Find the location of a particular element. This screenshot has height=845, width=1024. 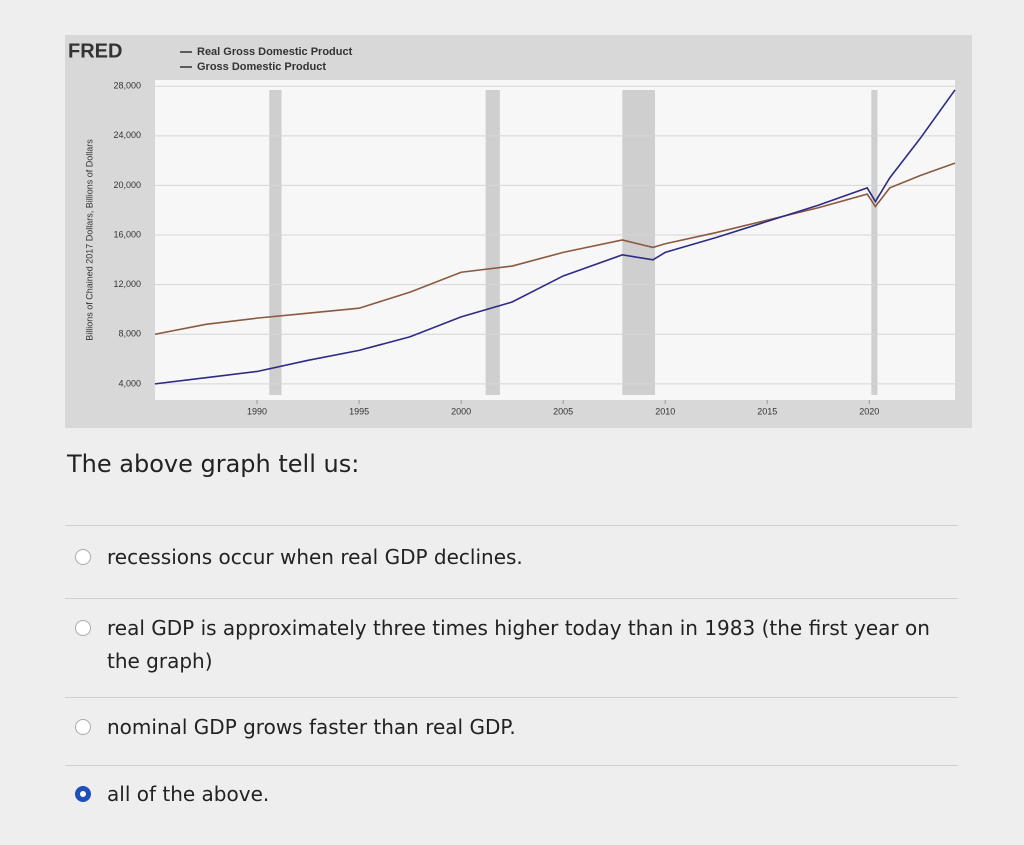

x-tick-label: 1990 is located at coordinates (257, 411).